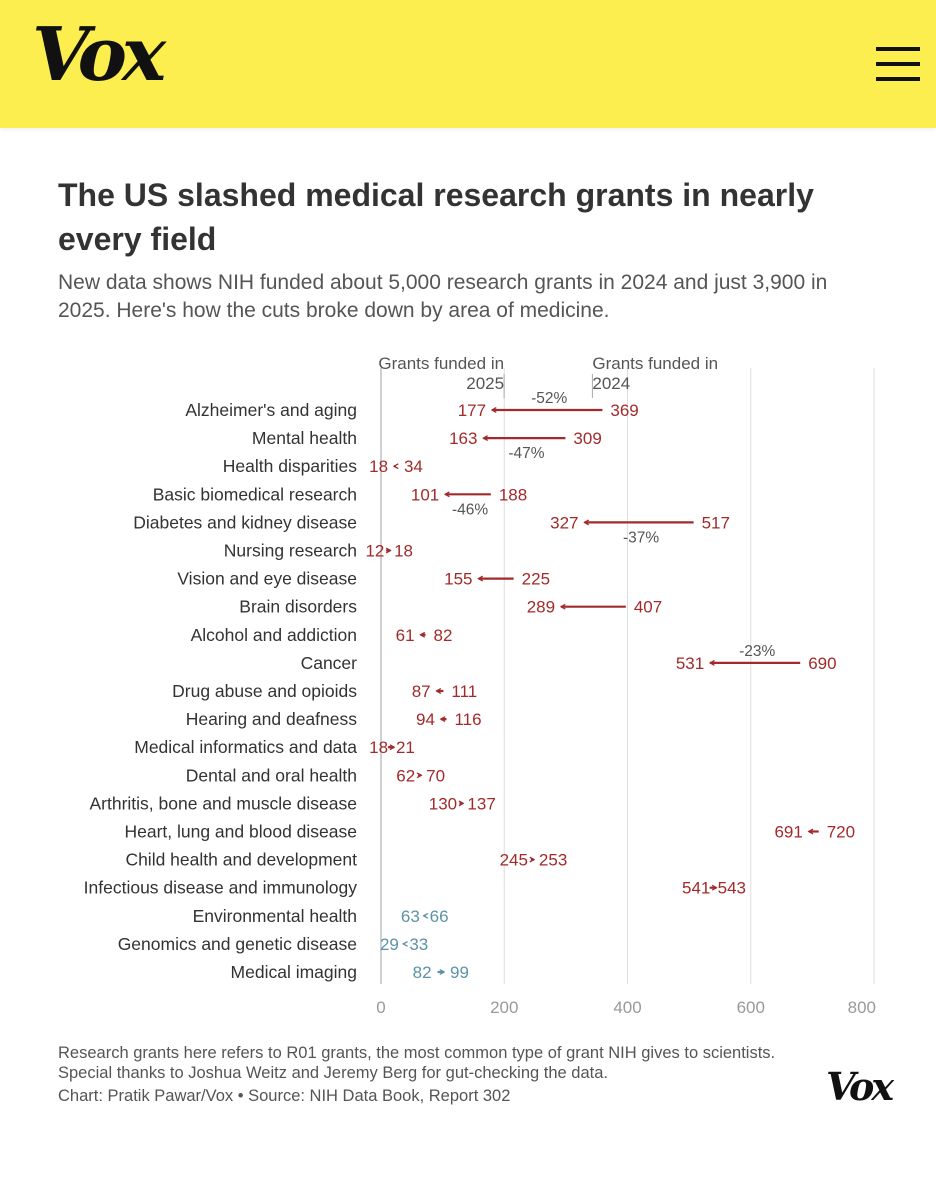 This screenshot has height=1200, width=936. What do you see at coordinates (757, 651) in the screenshot?
I see `percent-change-label: -23%` at bounding box center [757, 651].